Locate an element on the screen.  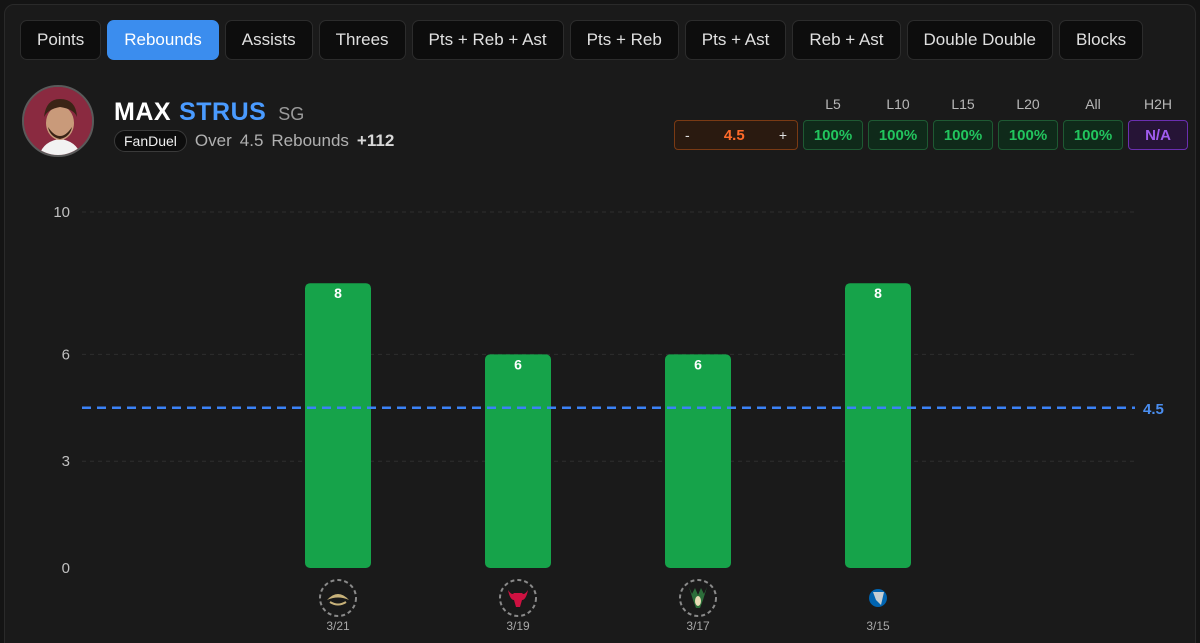
player-first-name: MAX is located at coordinates (143, 112).